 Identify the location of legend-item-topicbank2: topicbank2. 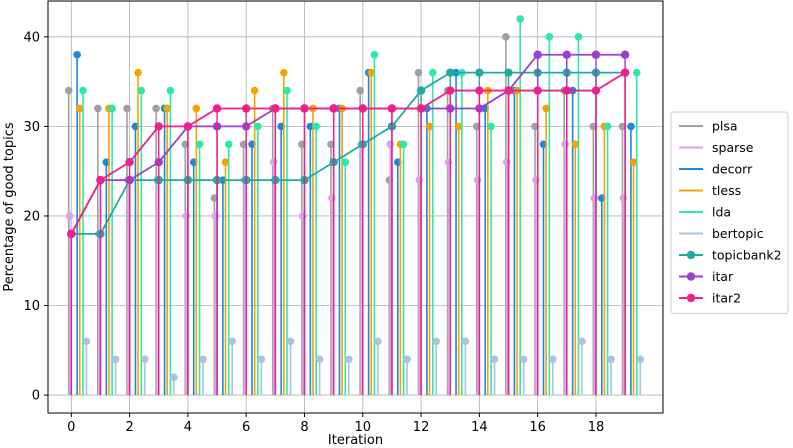
(730, 255).